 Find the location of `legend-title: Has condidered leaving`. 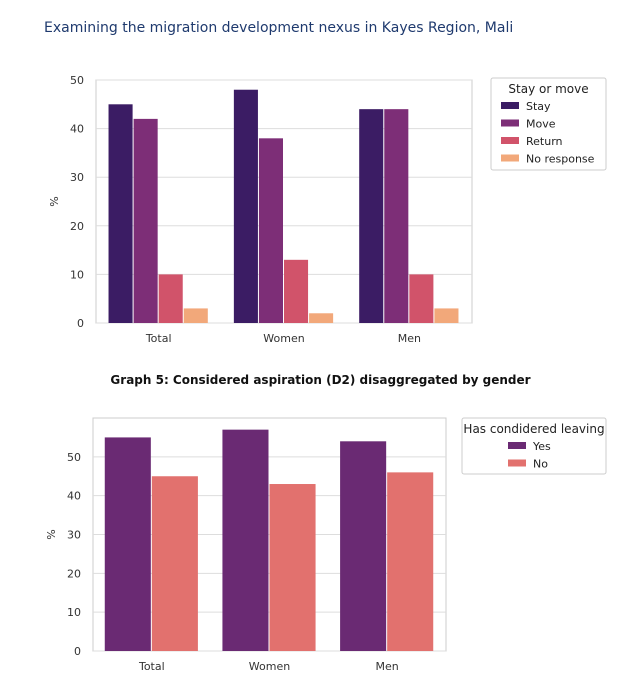

legend-title: Has condidered leaving is located at coordinates (533, 429).